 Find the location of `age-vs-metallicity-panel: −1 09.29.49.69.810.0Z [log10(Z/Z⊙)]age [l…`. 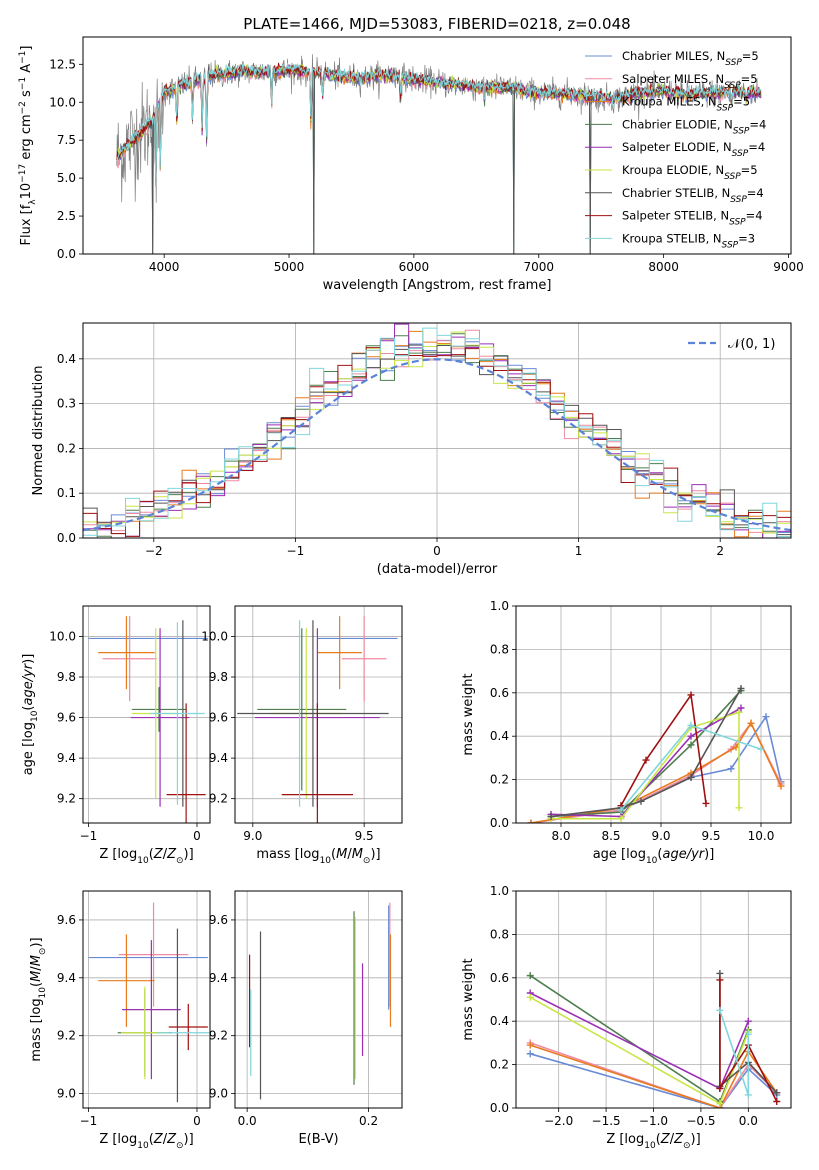

age-vs-metallicity-panel: −1 09.29.49.69.810.0Z [log10(Z/Z⊙)]age [l… is located at coordinates (116, 735).